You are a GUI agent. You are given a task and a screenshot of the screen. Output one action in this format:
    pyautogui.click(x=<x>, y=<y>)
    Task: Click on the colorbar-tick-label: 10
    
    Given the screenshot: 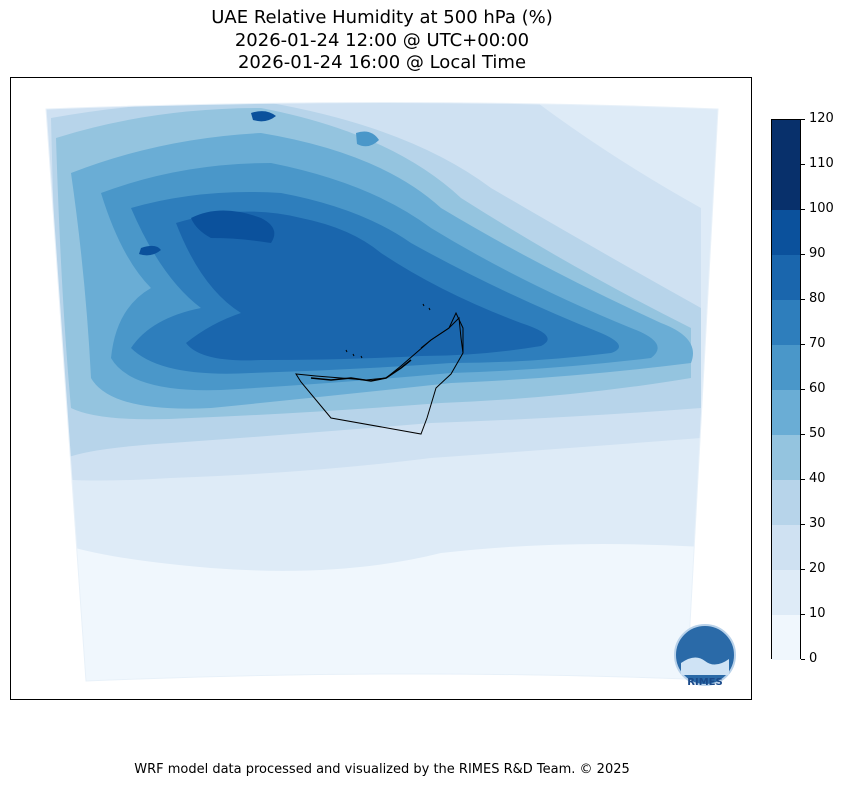 What is the action you would take?
    pyautogui.click(x=817, y=613)
    